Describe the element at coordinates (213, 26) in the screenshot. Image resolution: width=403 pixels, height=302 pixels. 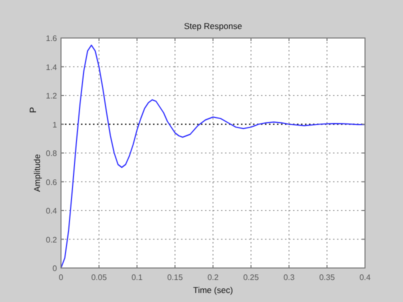
I see `chart-title: Step Response` at that location.